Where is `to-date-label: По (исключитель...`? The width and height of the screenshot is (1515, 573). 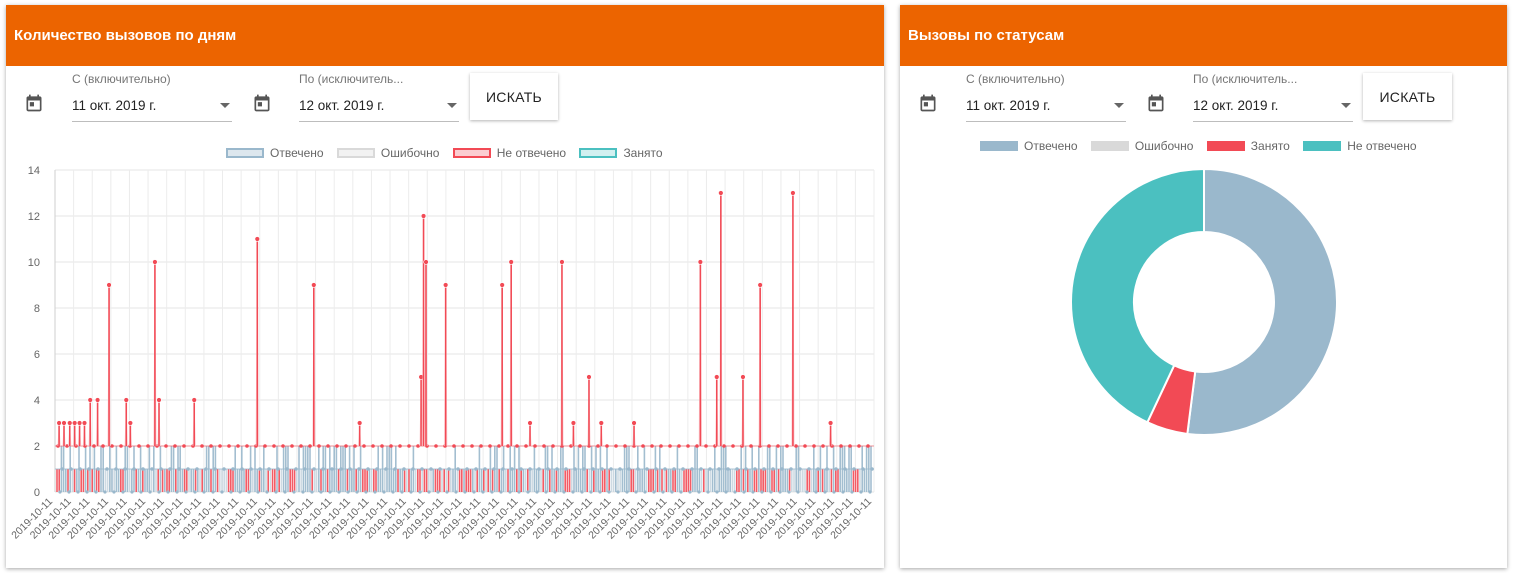 to-date-label: По (исключитель... is located at coordinates (1245, 79).